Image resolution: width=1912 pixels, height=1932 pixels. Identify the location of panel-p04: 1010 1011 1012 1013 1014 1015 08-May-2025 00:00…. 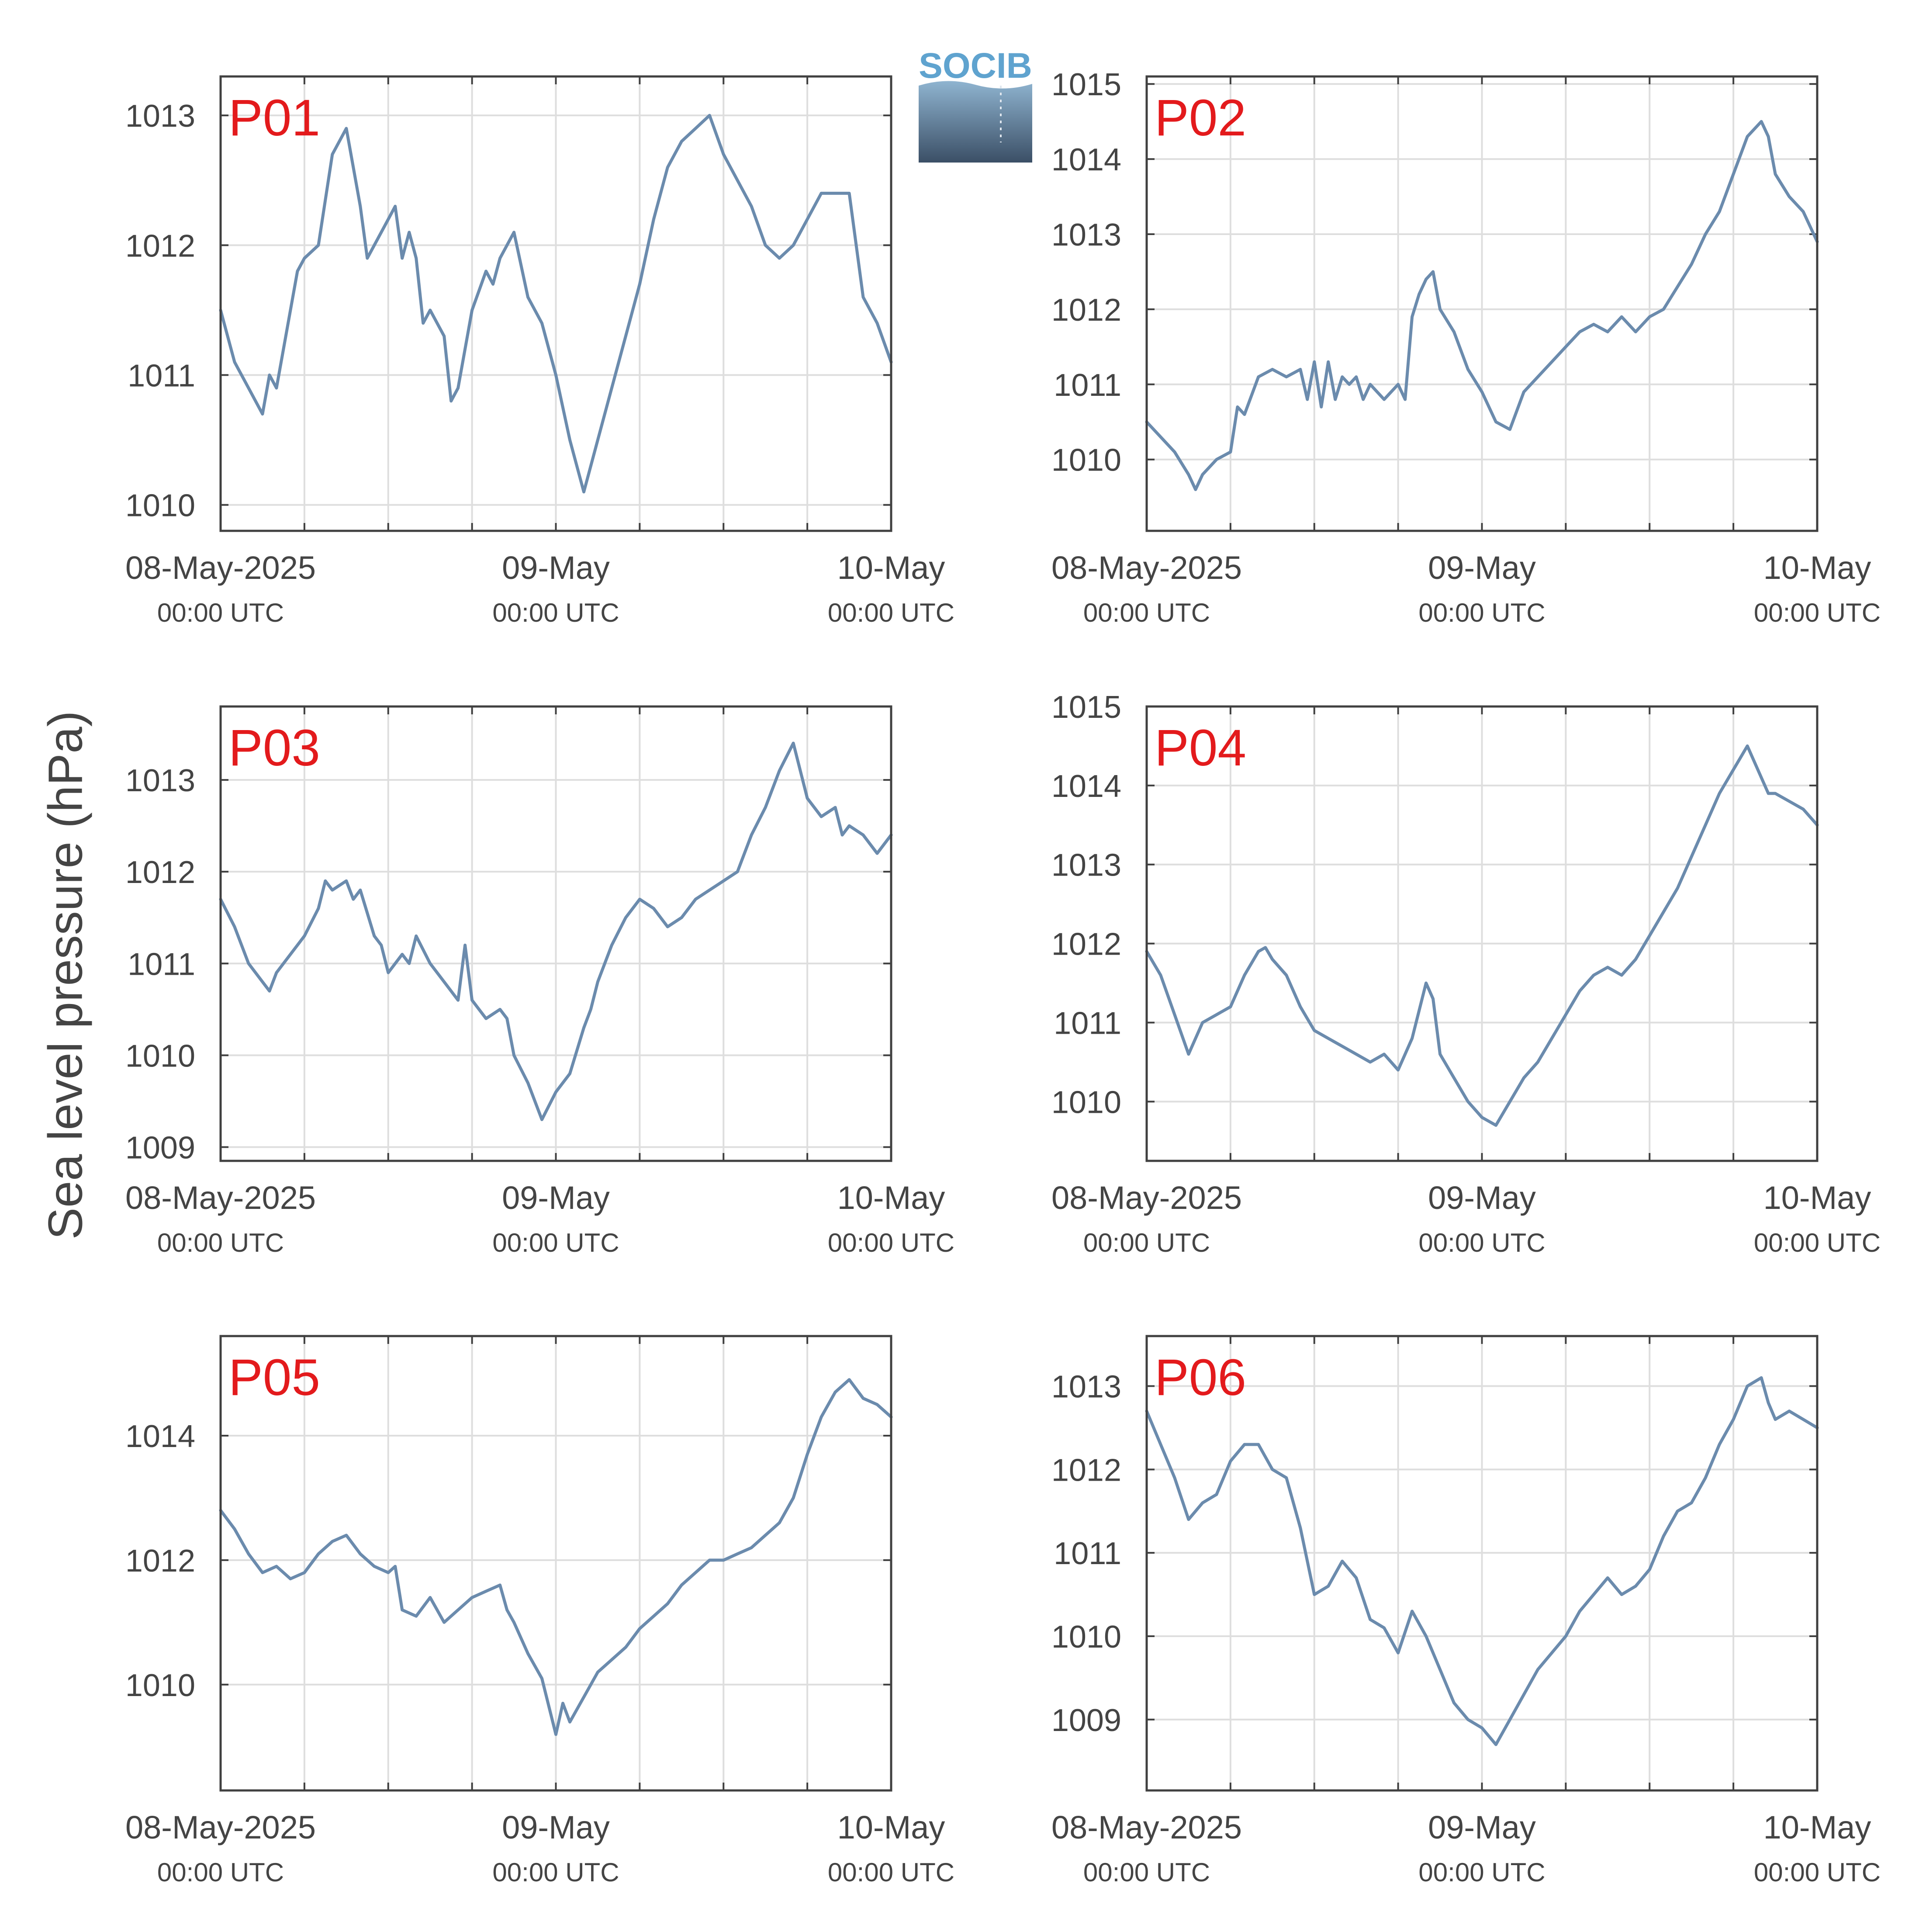
(1466, 973).